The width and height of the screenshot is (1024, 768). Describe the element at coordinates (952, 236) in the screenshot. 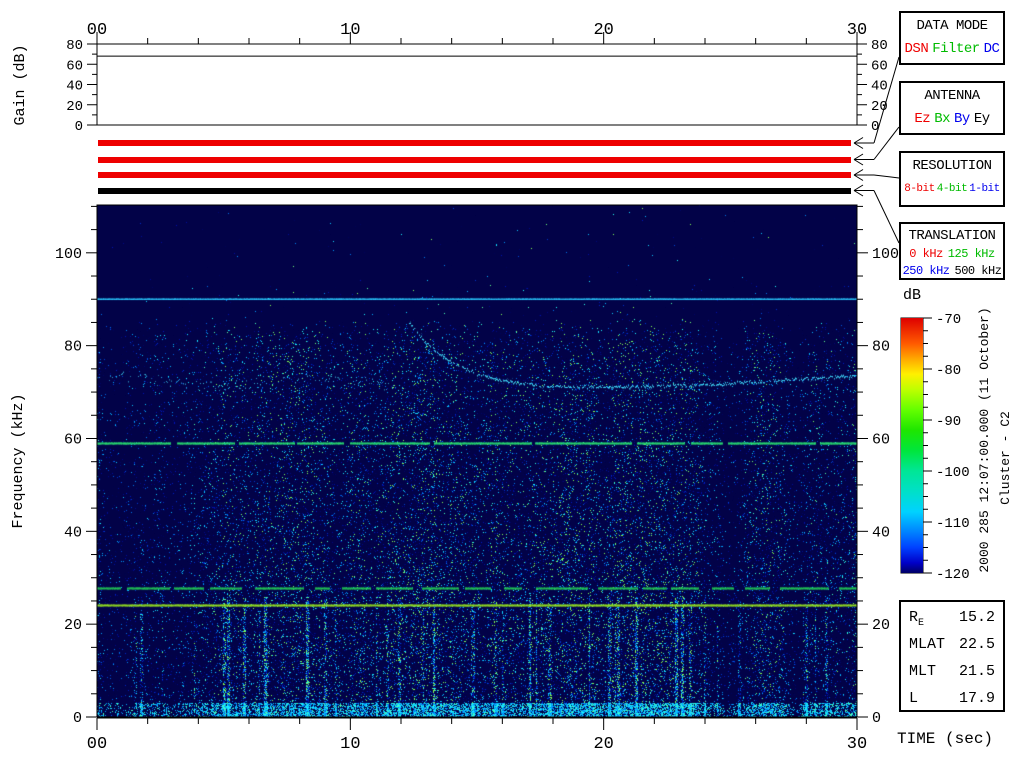

I see `translation-title: TRANSLATION` at that location.